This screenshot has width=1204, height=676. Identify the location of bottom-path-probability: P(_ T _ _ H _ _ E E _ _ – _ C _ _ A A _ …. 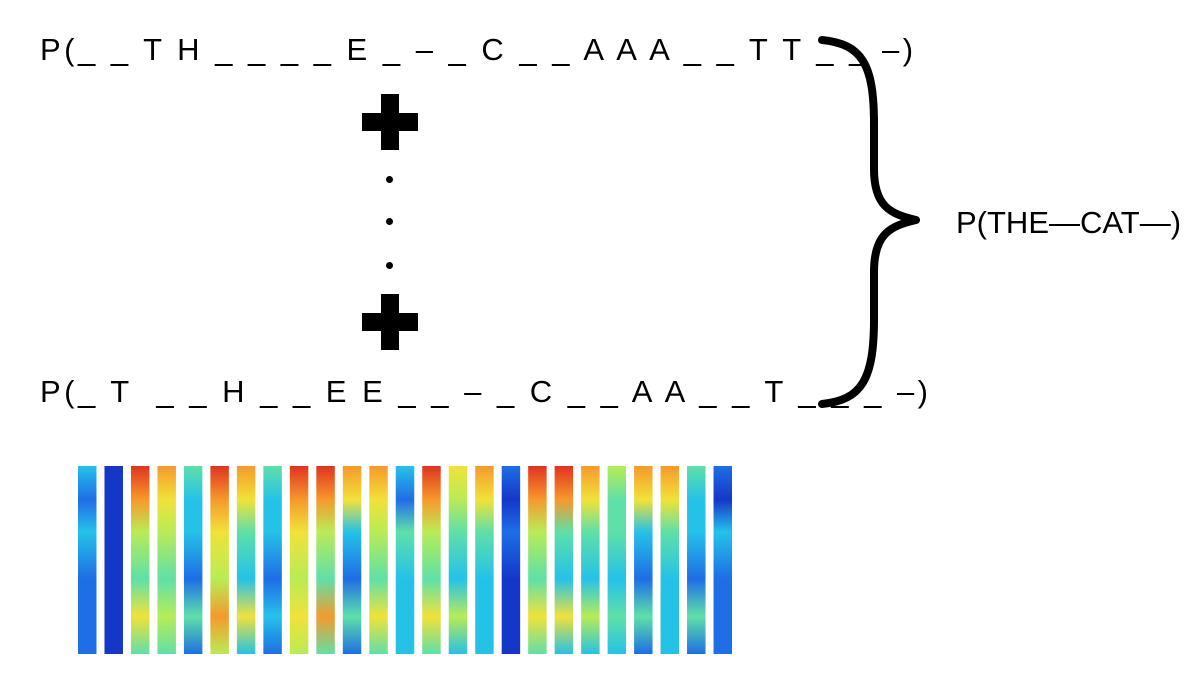
(486, 391).